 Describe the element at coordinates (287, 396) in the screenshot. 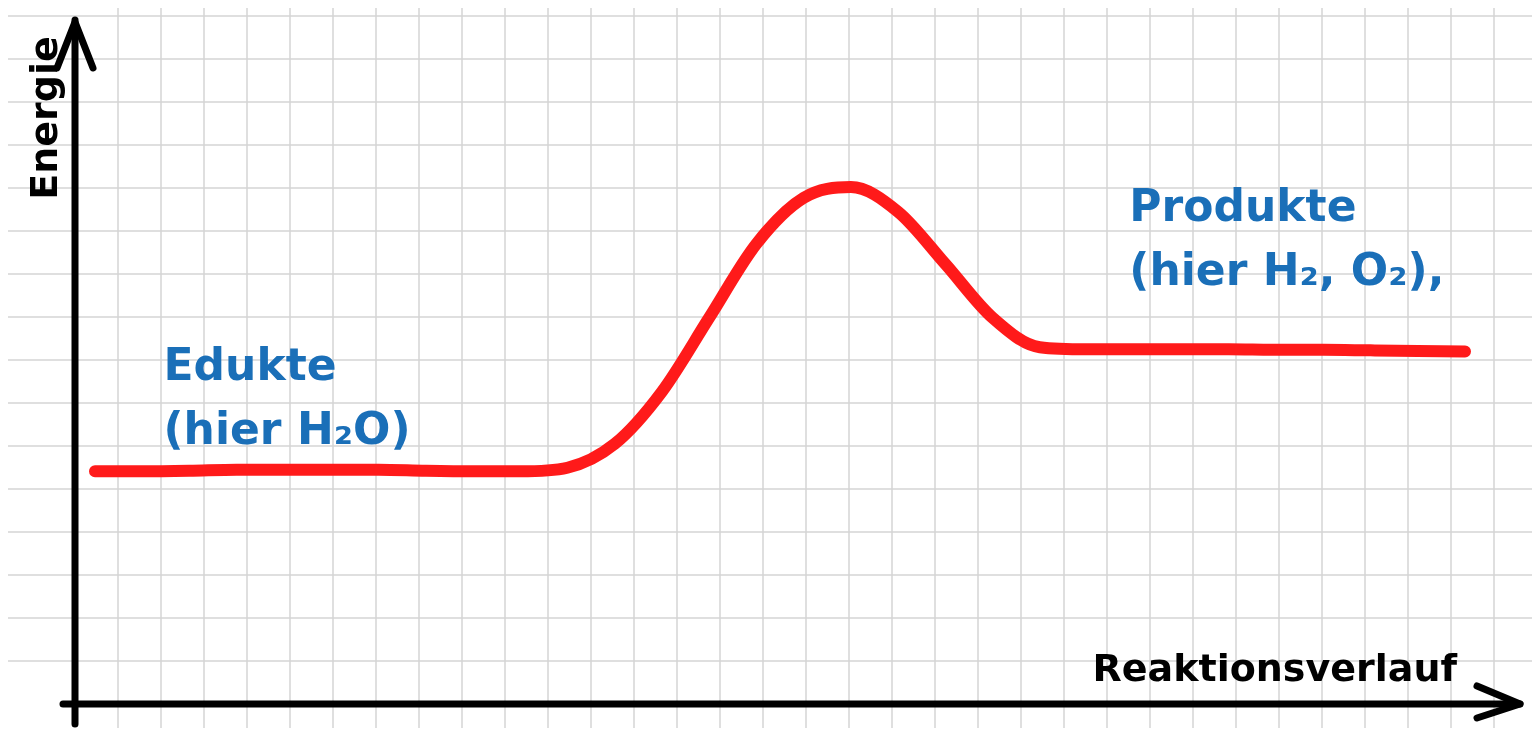

I see `annotation: Edukte (hier H₂O)` at that location.